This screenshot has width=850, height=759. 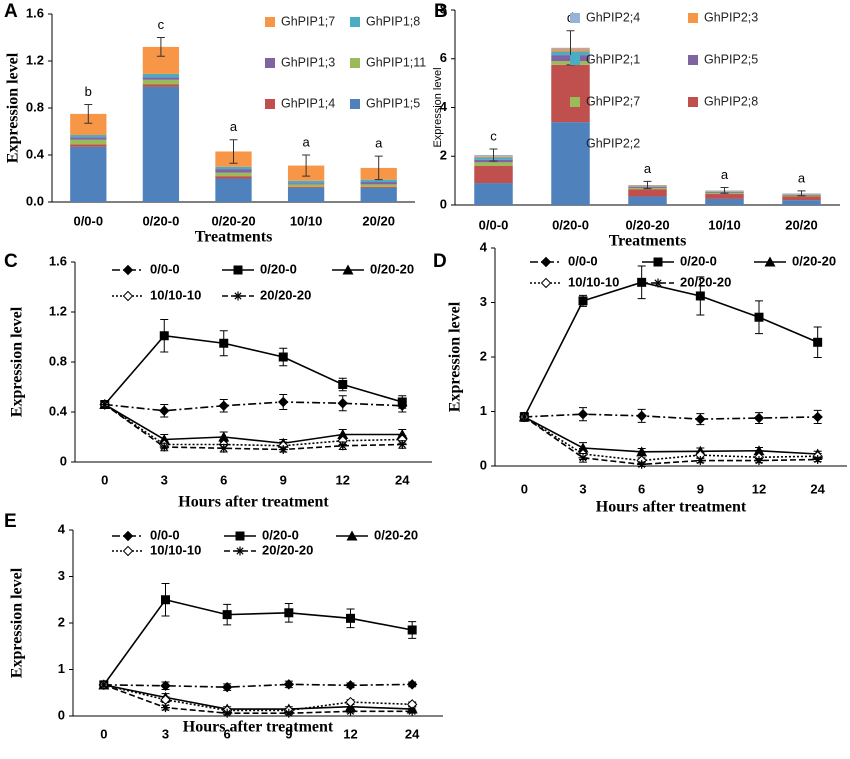 I want to click on legend-label: GhPIP1;5, so click(x=393, y=103).